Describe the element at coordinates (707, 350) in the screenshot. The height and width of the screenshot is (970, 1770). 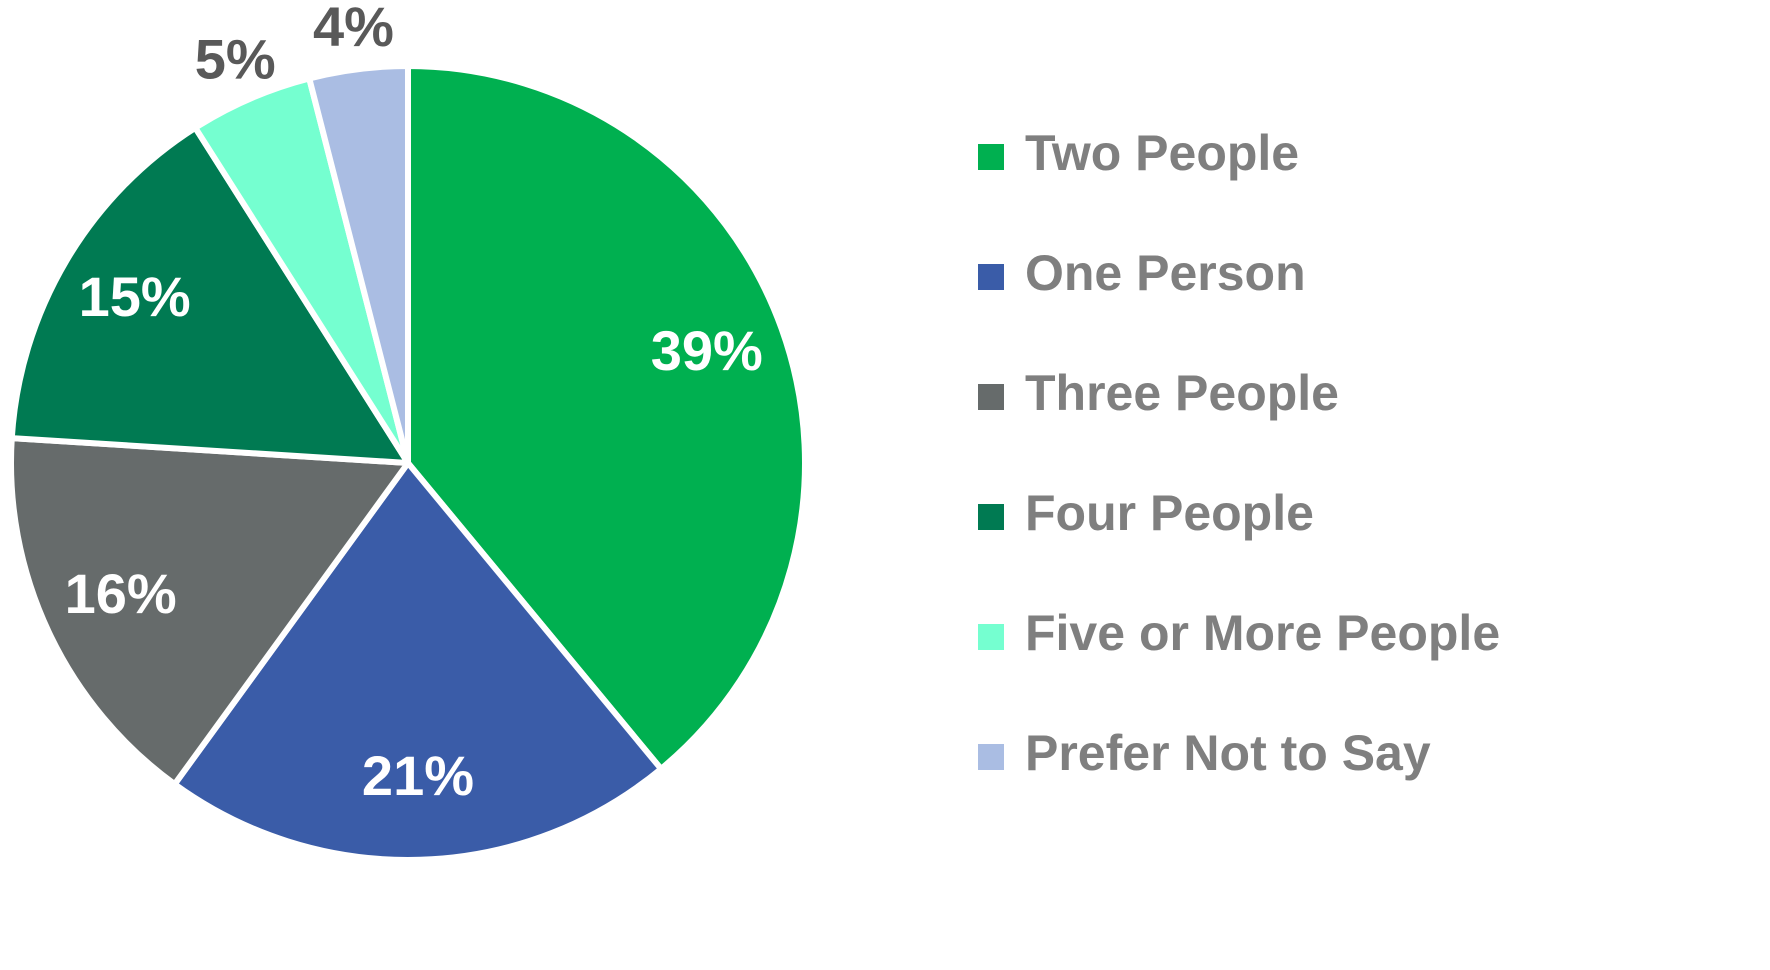
I see `data-label: 39%` at that location.